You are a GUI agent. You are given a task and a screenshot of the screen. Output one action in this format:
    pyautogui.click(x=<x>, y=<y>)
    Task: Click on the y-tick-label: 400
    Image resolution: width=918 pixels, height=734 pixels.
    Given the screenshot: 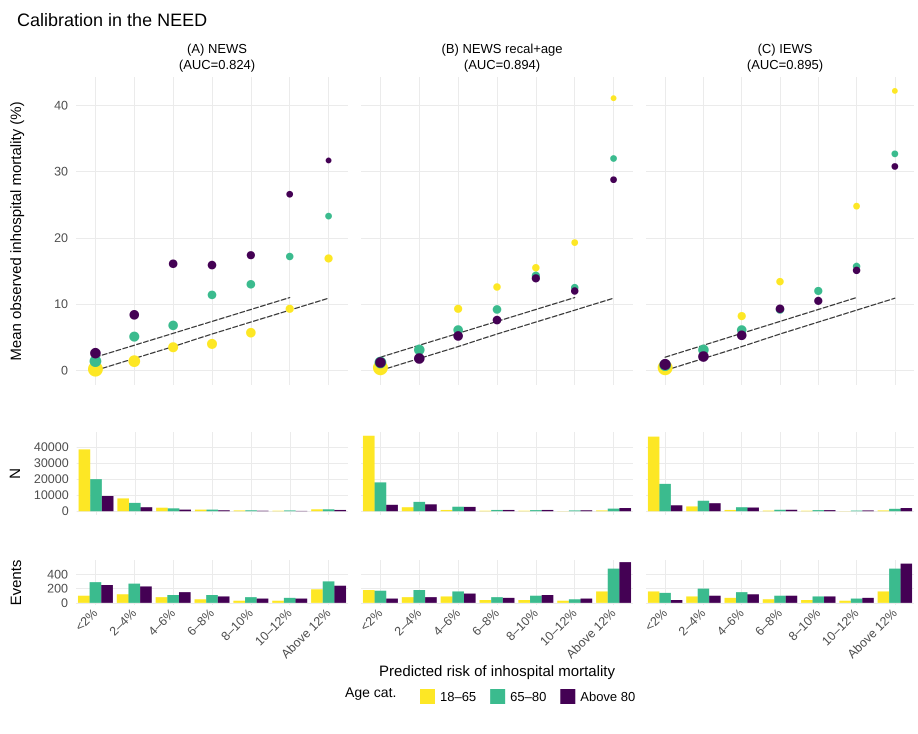 What is the action you would take?
    pyautogui.click(x=57, y=574)
    